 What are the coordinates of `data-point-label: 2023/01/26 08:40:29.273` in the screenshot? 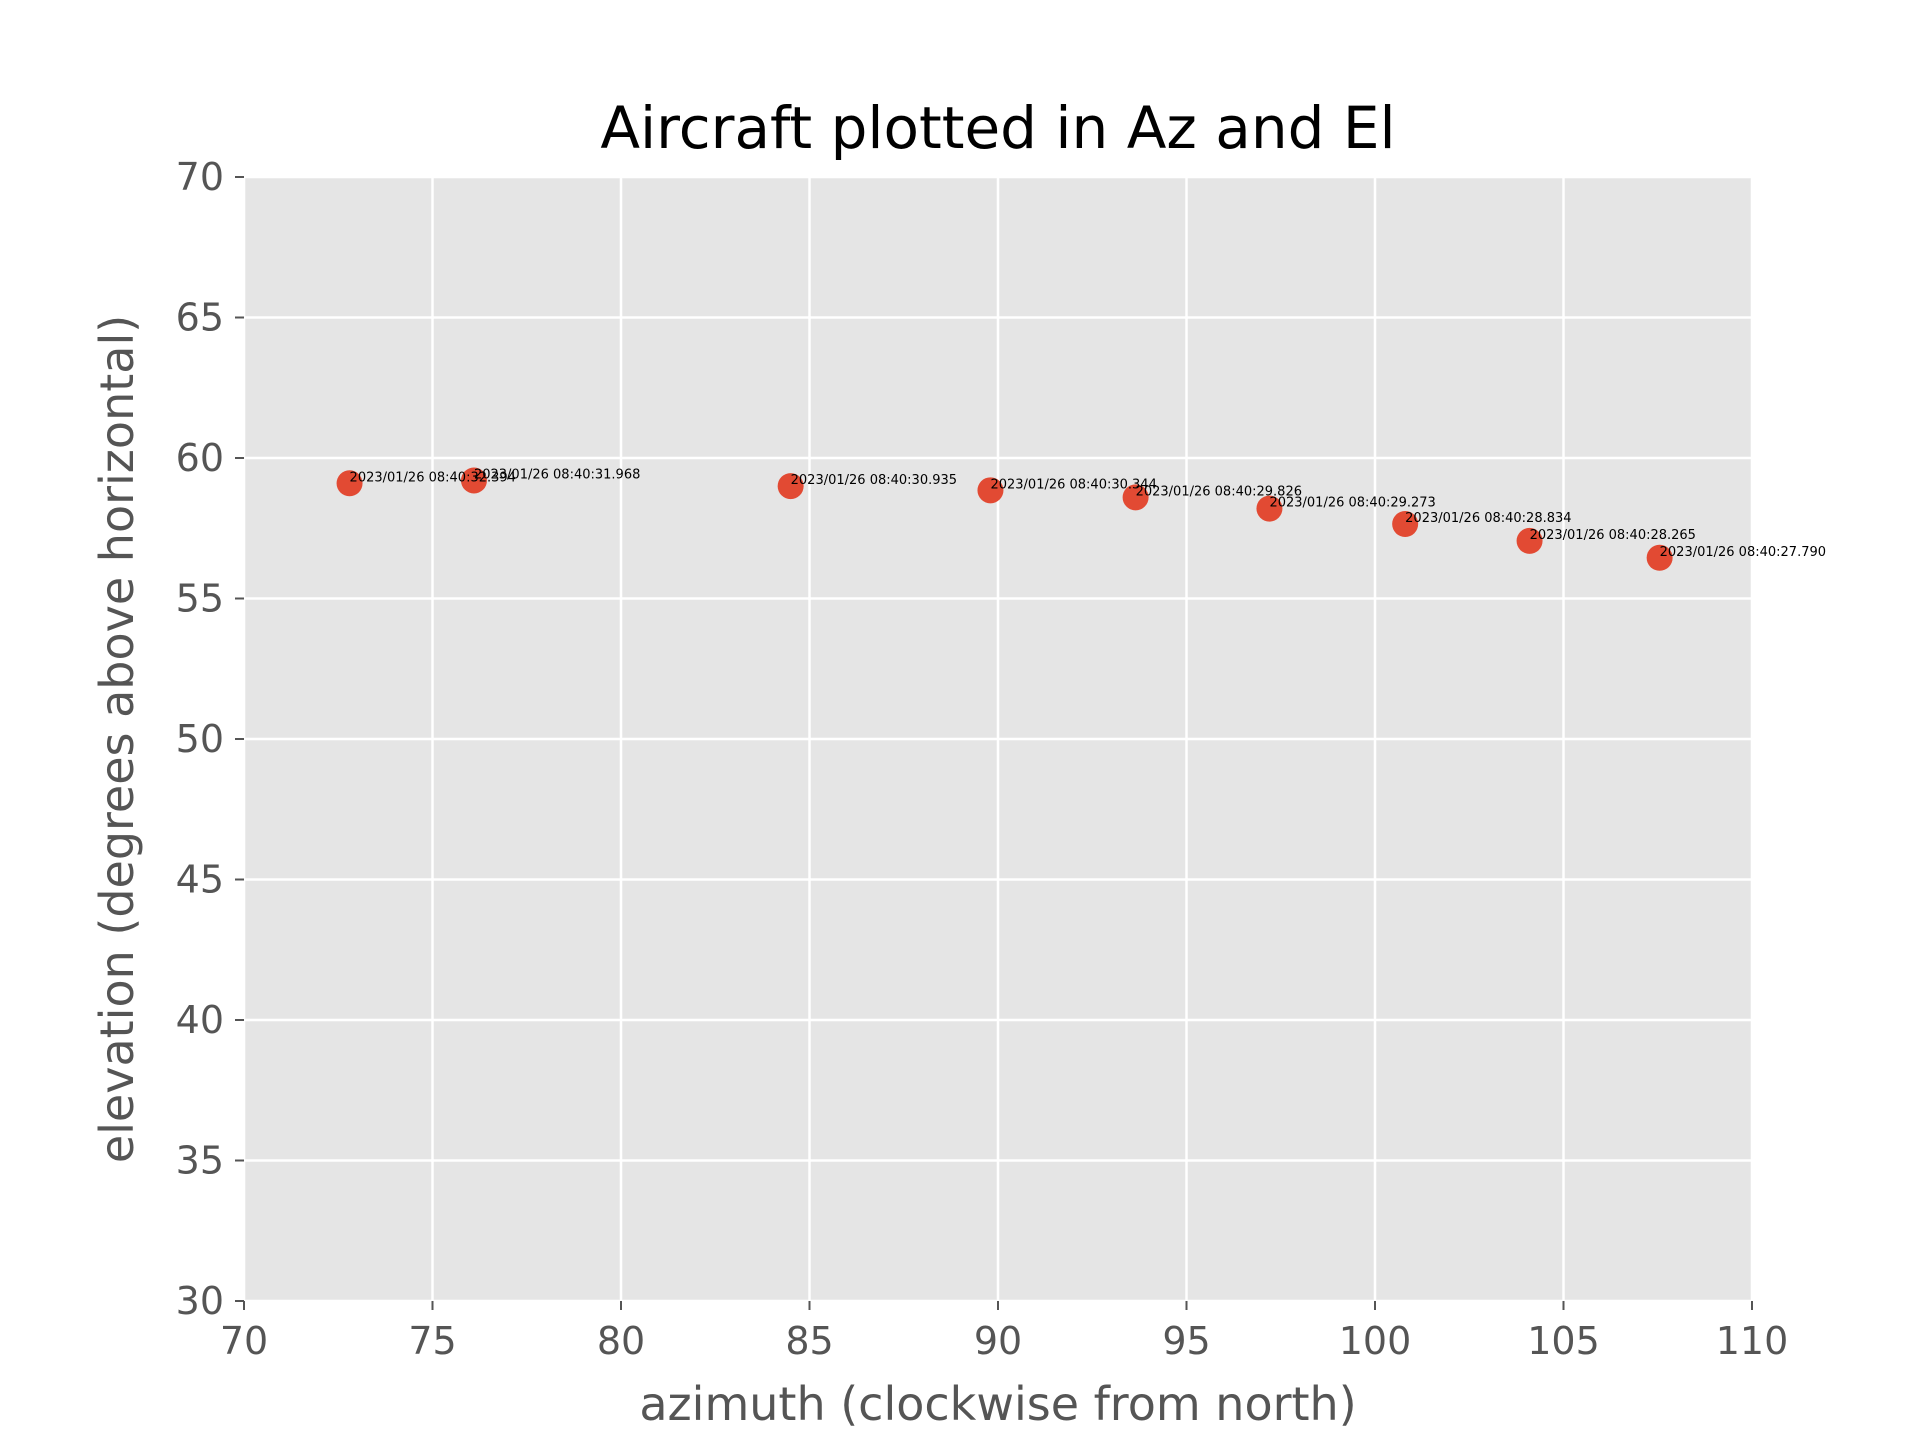 It's located at (1352, 503).